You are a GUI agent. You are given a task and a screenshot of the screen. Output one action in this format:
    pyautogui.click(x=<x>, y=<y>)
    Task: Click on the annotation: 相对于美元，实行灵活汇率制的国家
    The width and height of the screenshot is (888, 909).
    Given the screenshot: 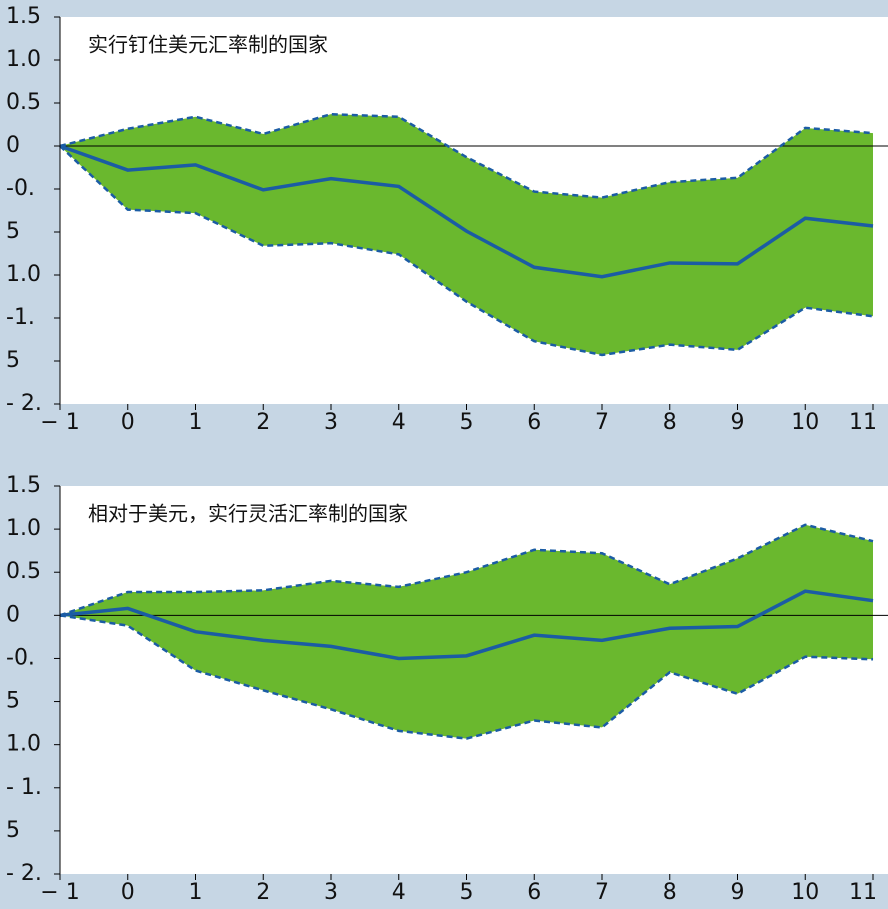 What is the action you would take?
    pyautogui.click(x=248, y=514)
    